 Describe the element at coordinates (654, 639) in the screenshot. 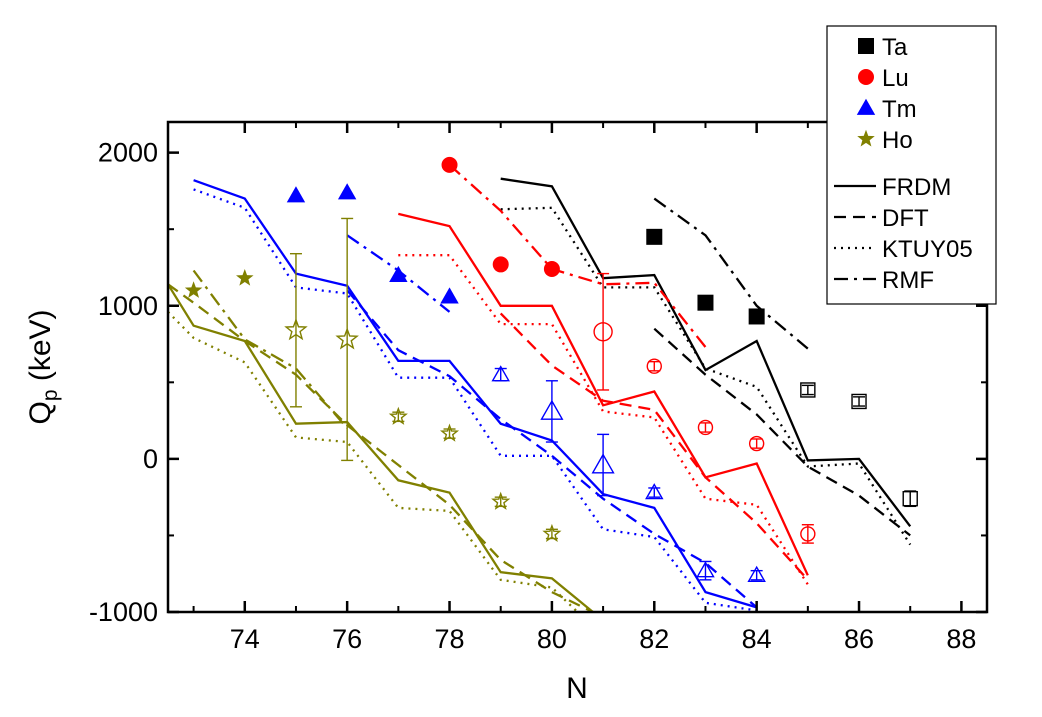

I see `x-tick-label: 82` at that location.